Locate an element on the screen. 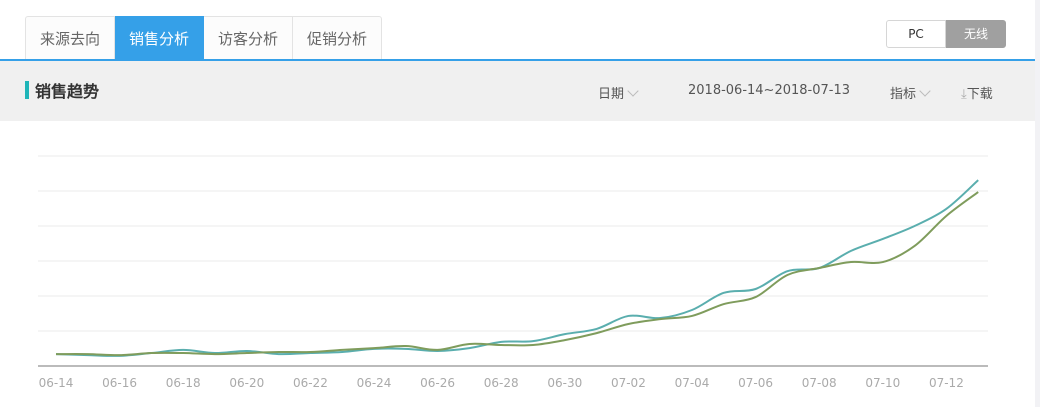 The width and height of the screenshot is (1040, 407). section-title: 销售趋势 is located at coordinates (67, 91).